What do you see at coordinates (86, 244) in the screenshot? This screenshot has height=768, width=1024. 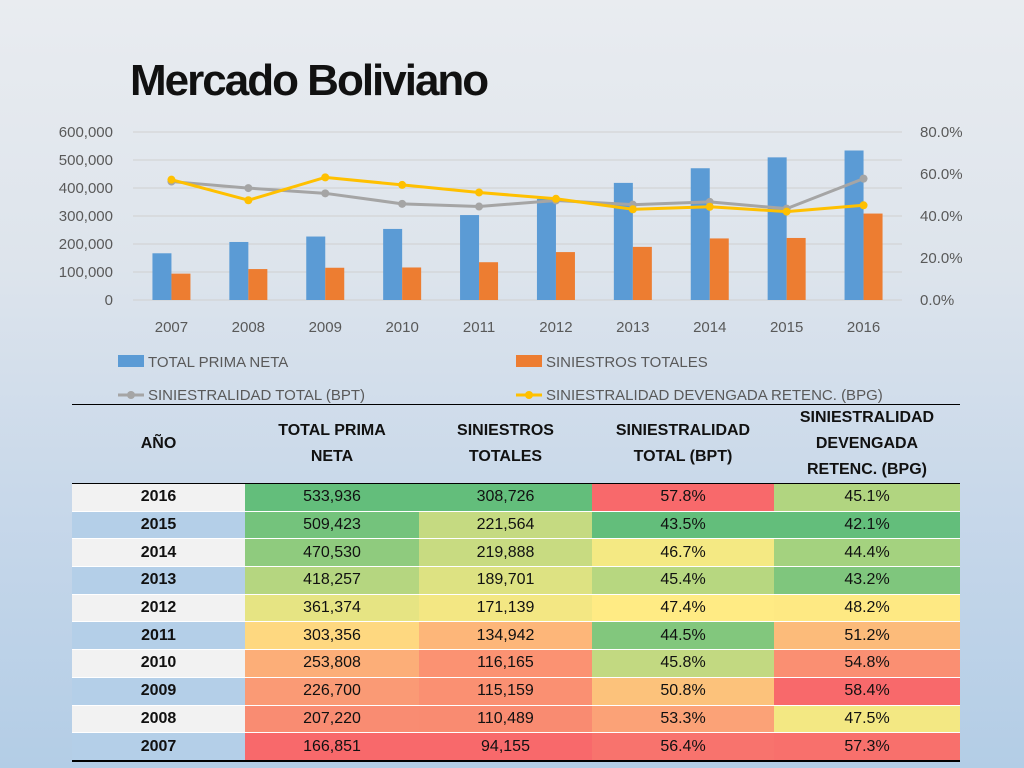 I see `y-tick-label-left: 200,000` at bounding box center [86, 244].